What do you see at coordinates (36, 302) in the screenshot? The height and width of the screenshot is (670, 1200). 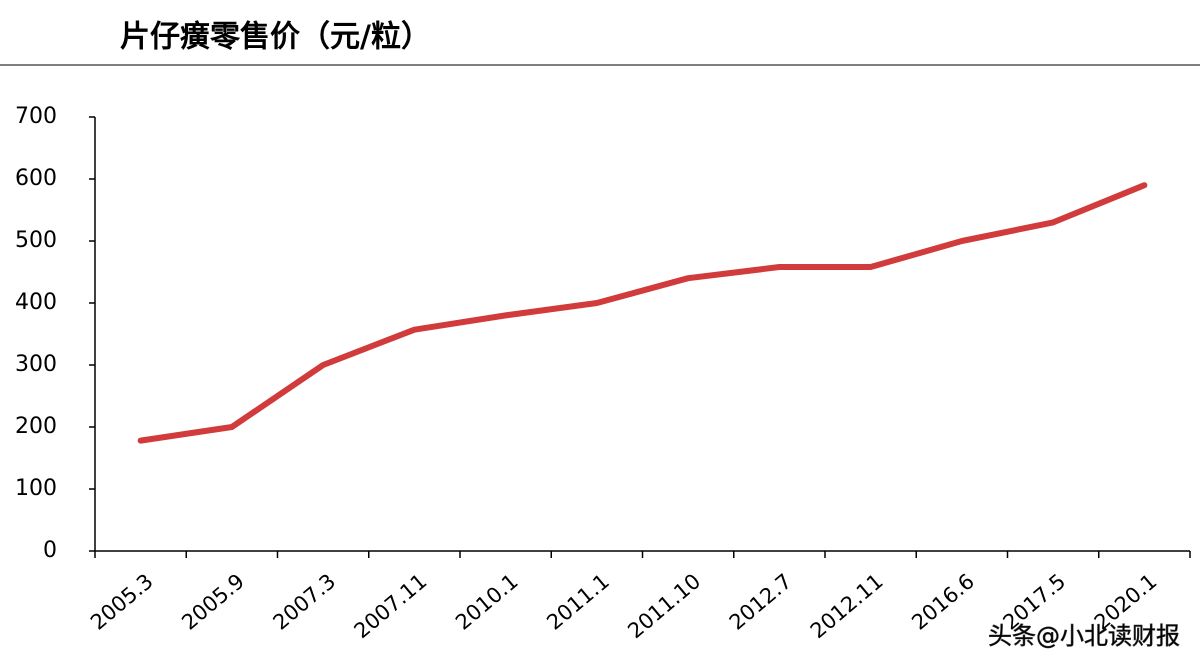 I see `y-tick-label: 400` at bounding box center [36, 302].